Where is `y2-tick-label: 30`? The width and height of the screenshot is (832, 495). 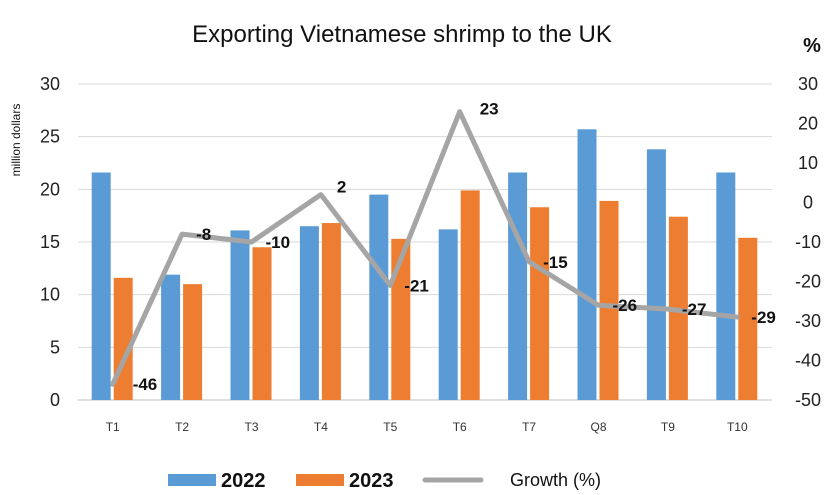
y2-tick-label: 30 is located at coordinates (808, 84).